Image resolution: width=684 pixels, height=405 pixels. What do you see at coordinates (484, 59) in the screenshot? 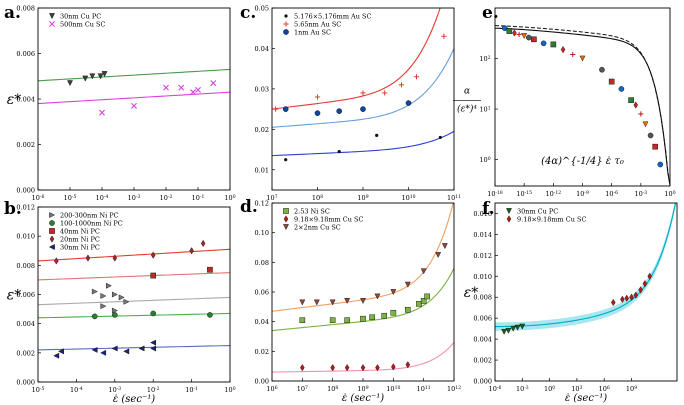
I see `y-tick-label: 10²` at bounding box center [484, 59].